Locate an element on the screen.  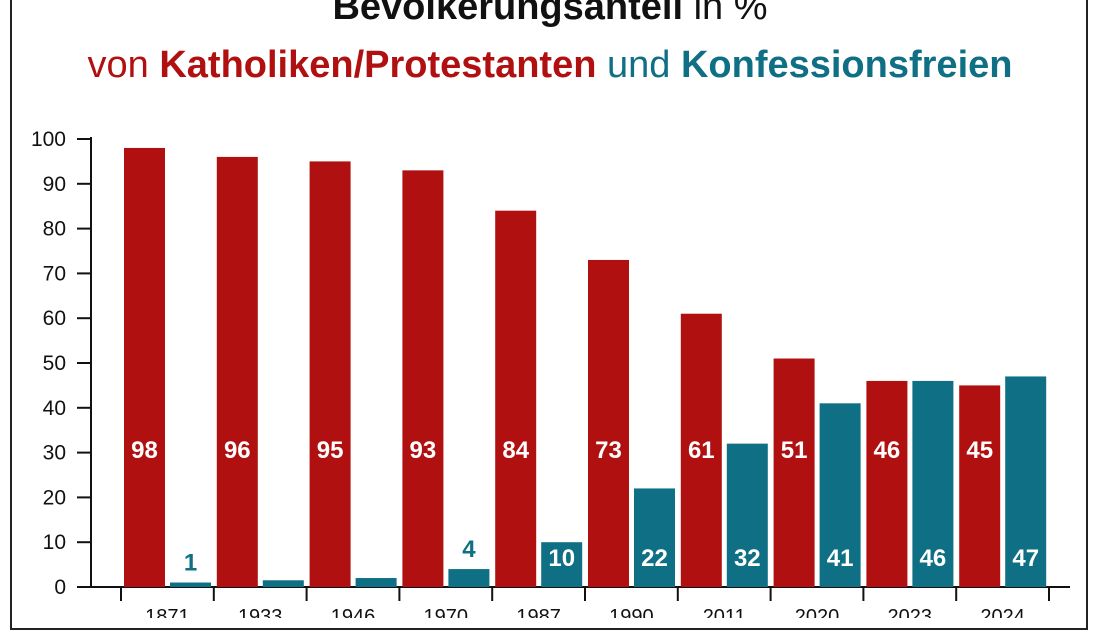
y-tick-label: 50 is located at coordinates (54, 363).